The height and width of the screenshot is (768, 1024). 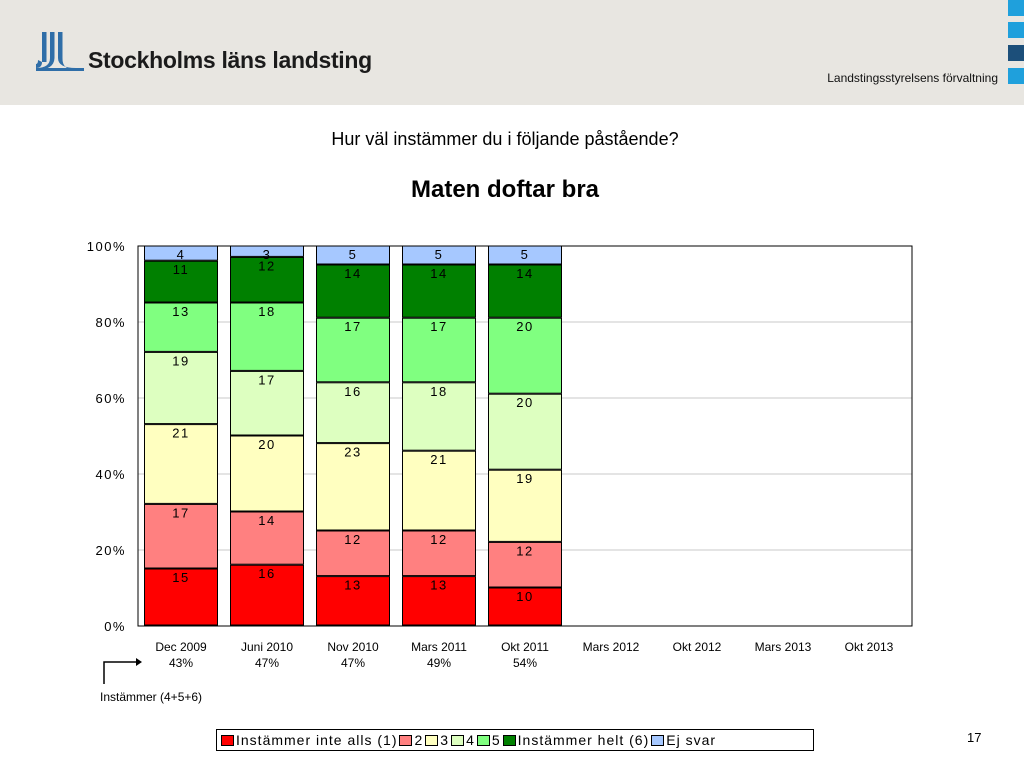 What do you see at coordinates (139, 662) in the screenshot?
I see `arrow-head` at bounding box center [139, 662].